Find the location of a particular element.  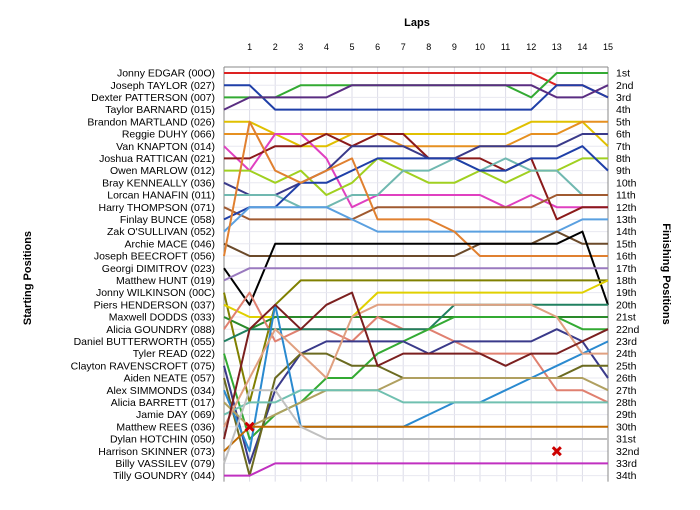

retirement-cross-stroke is located at coordinates (556, 451).